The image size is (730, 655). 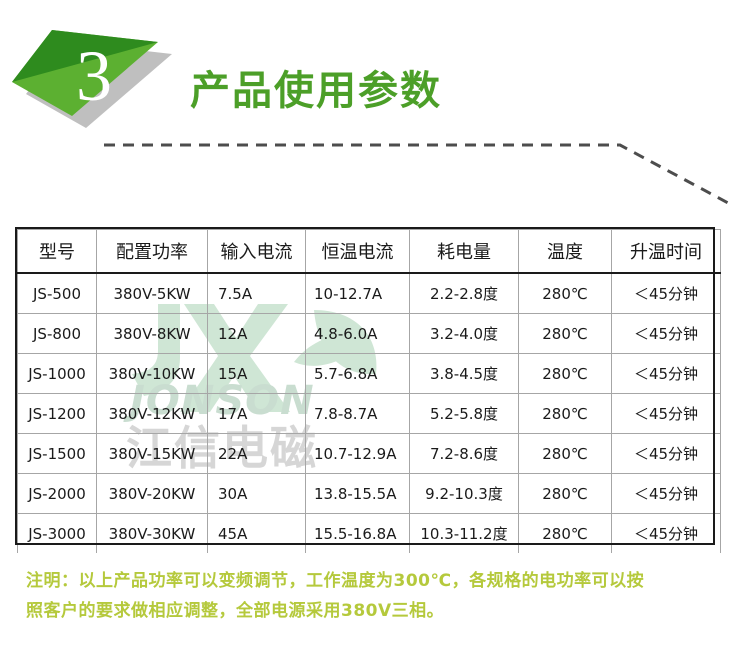 I want to click on cell-power: 380V-30KW, so click(x=152, y=533).